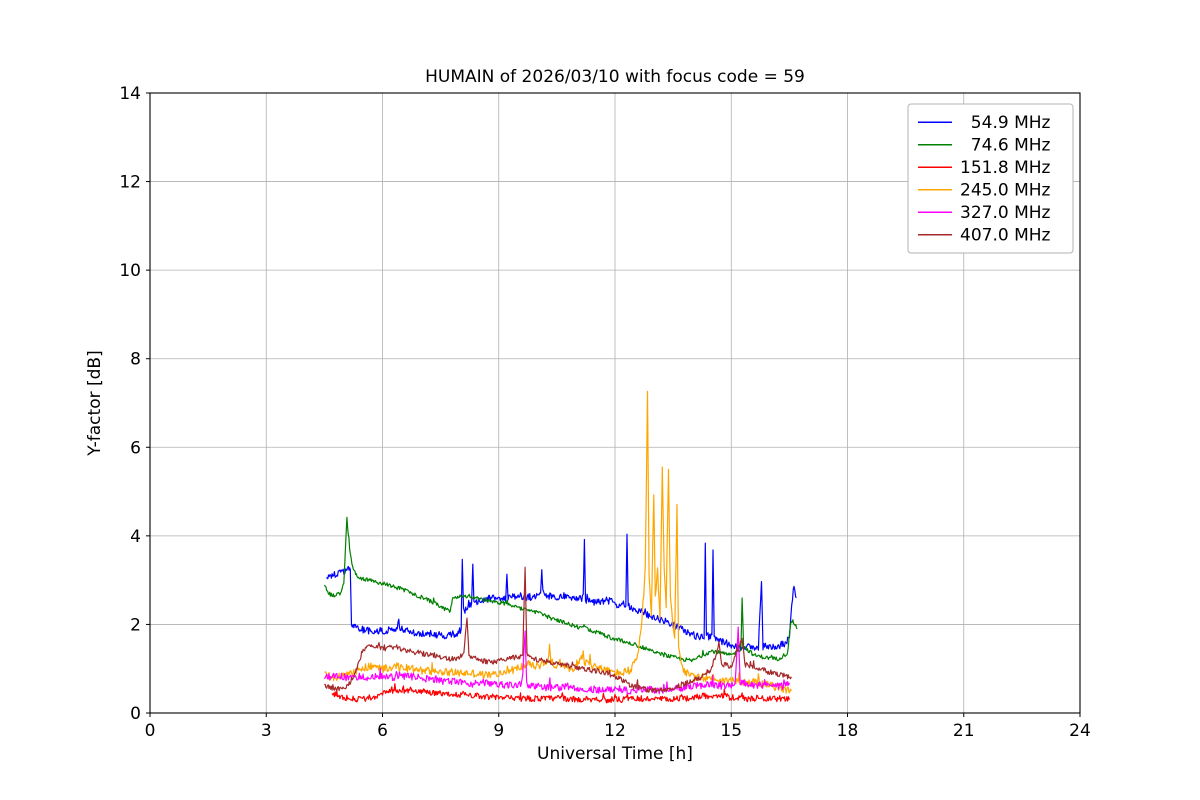  I want to click on x-tick-label: 15, so click(731, 731).